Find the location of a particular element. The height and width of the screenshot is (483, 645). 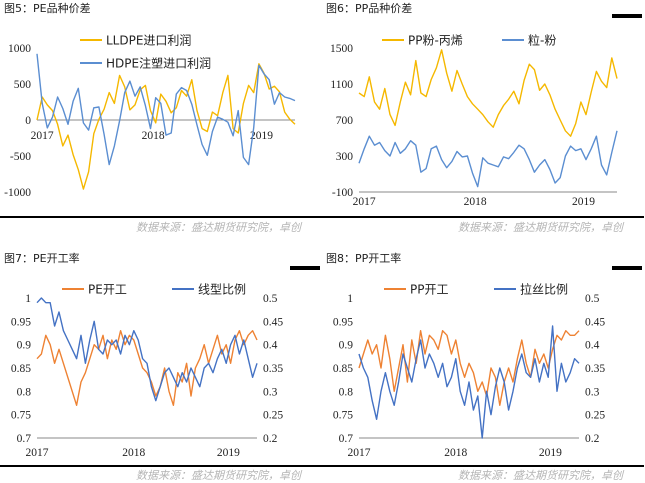

panel-title: 图7：PE开工率 is located at coordinates (42, 258).